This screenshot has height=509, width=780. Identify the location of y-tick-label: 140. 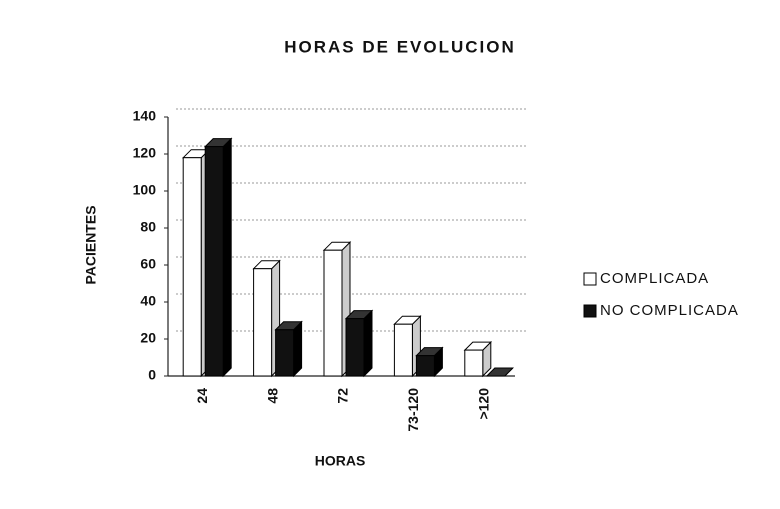
(145, 116).